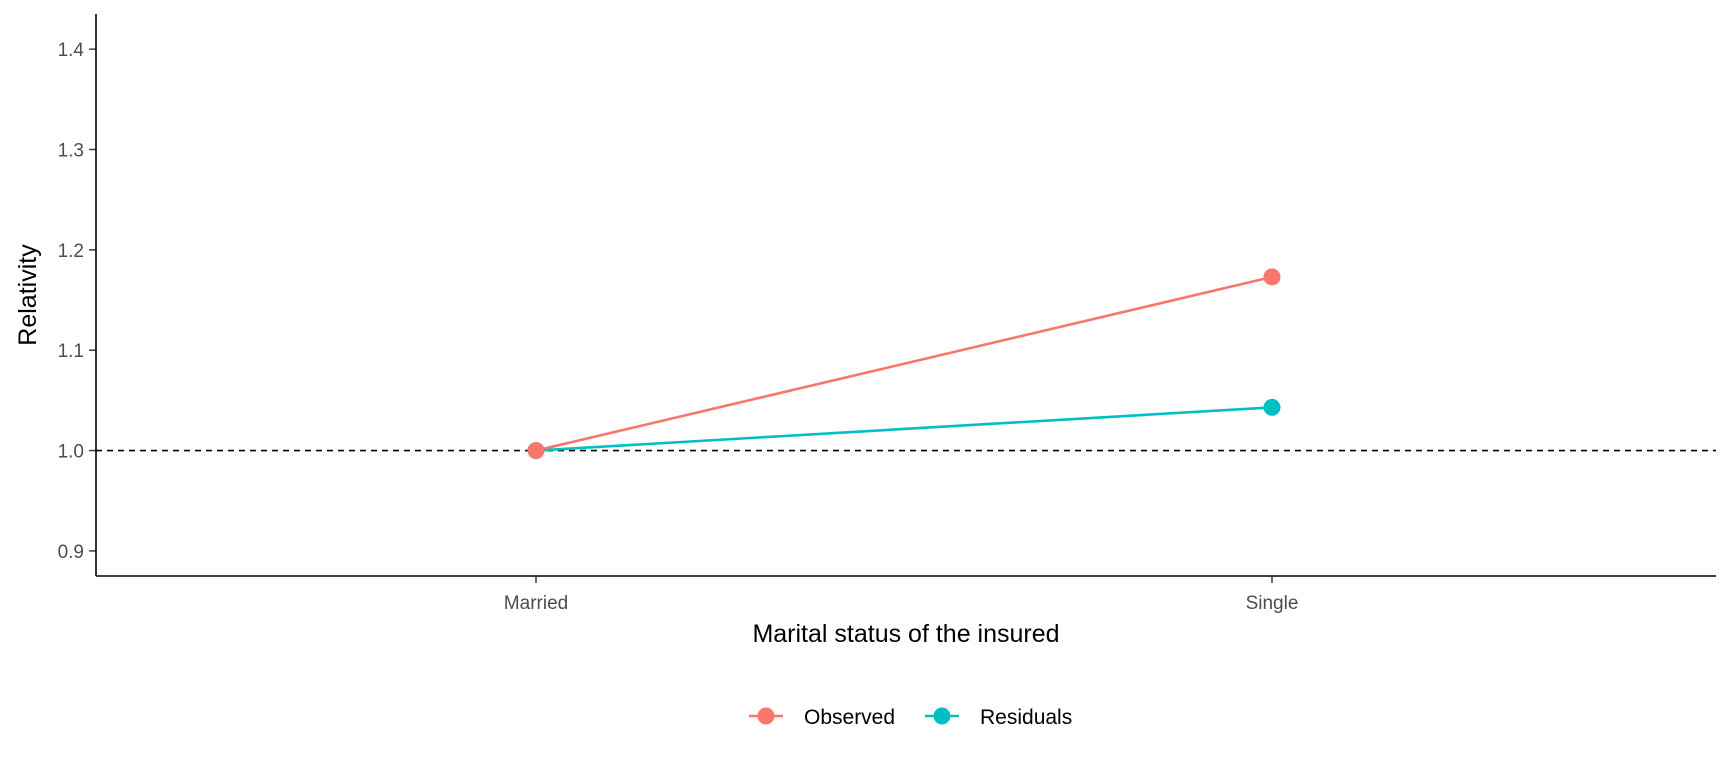  What do you see at coordinates (71, 351) in the screenshot?
I see `y-tick-label: 1.1` at bounding box center [71, 351].